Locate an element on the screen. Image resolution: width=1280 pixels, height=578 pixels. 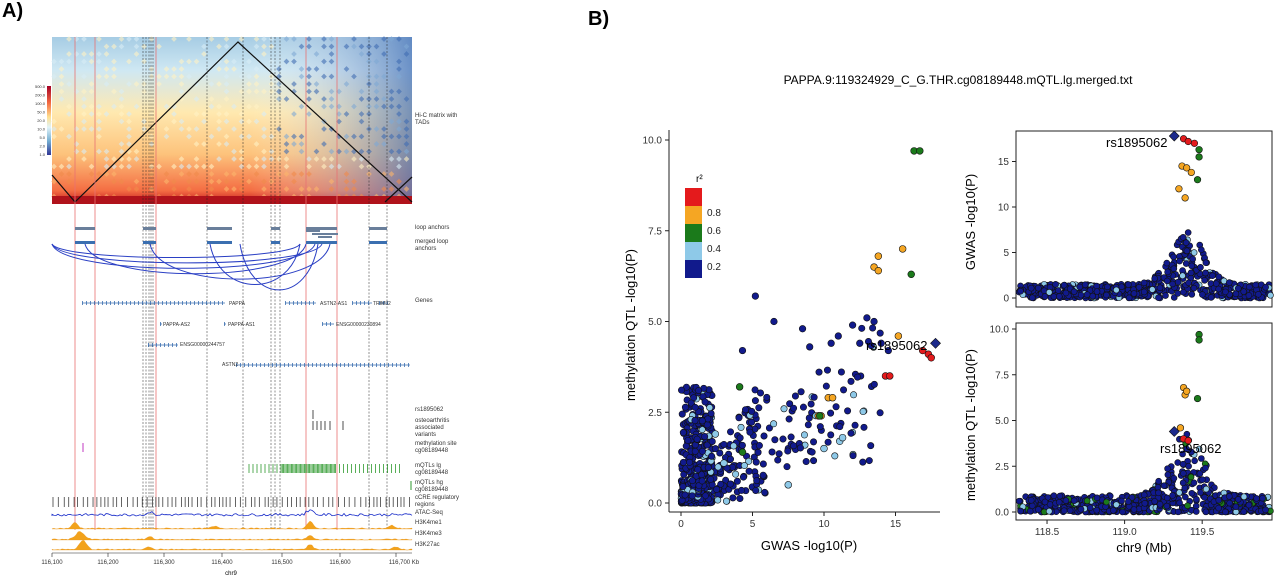
atac-signal is located at coordinates (232, 513).